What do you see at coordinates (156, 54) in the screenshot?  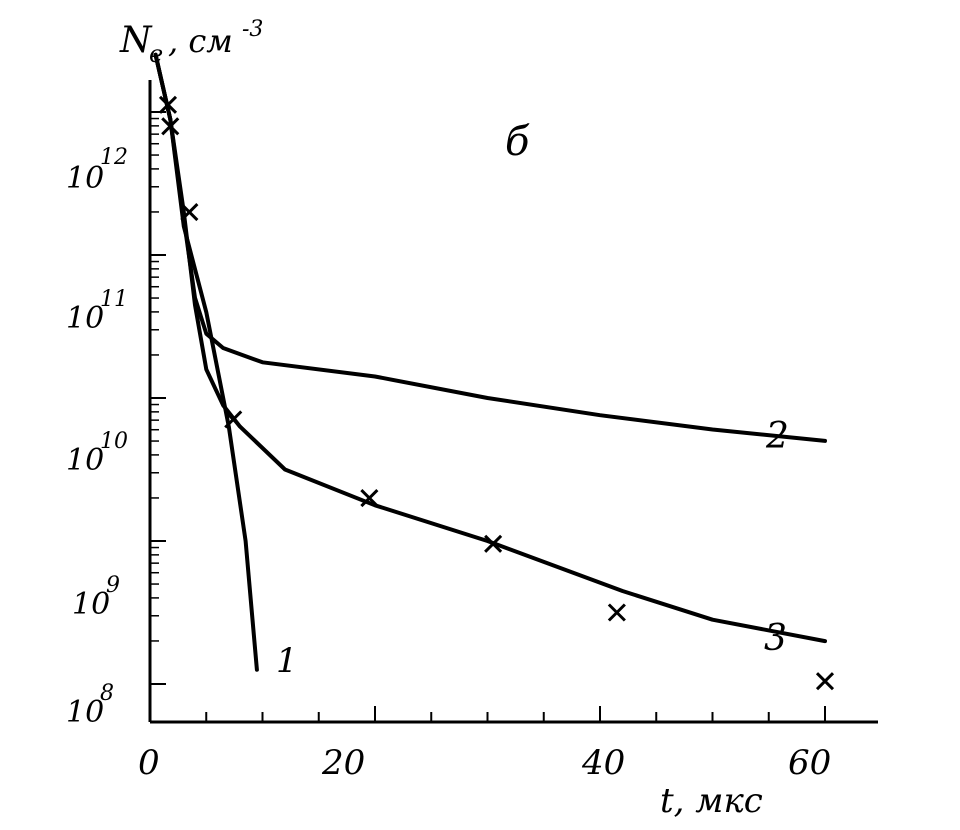 I see `y-axis-title-subscript: e` at bounding box center [156, 54].